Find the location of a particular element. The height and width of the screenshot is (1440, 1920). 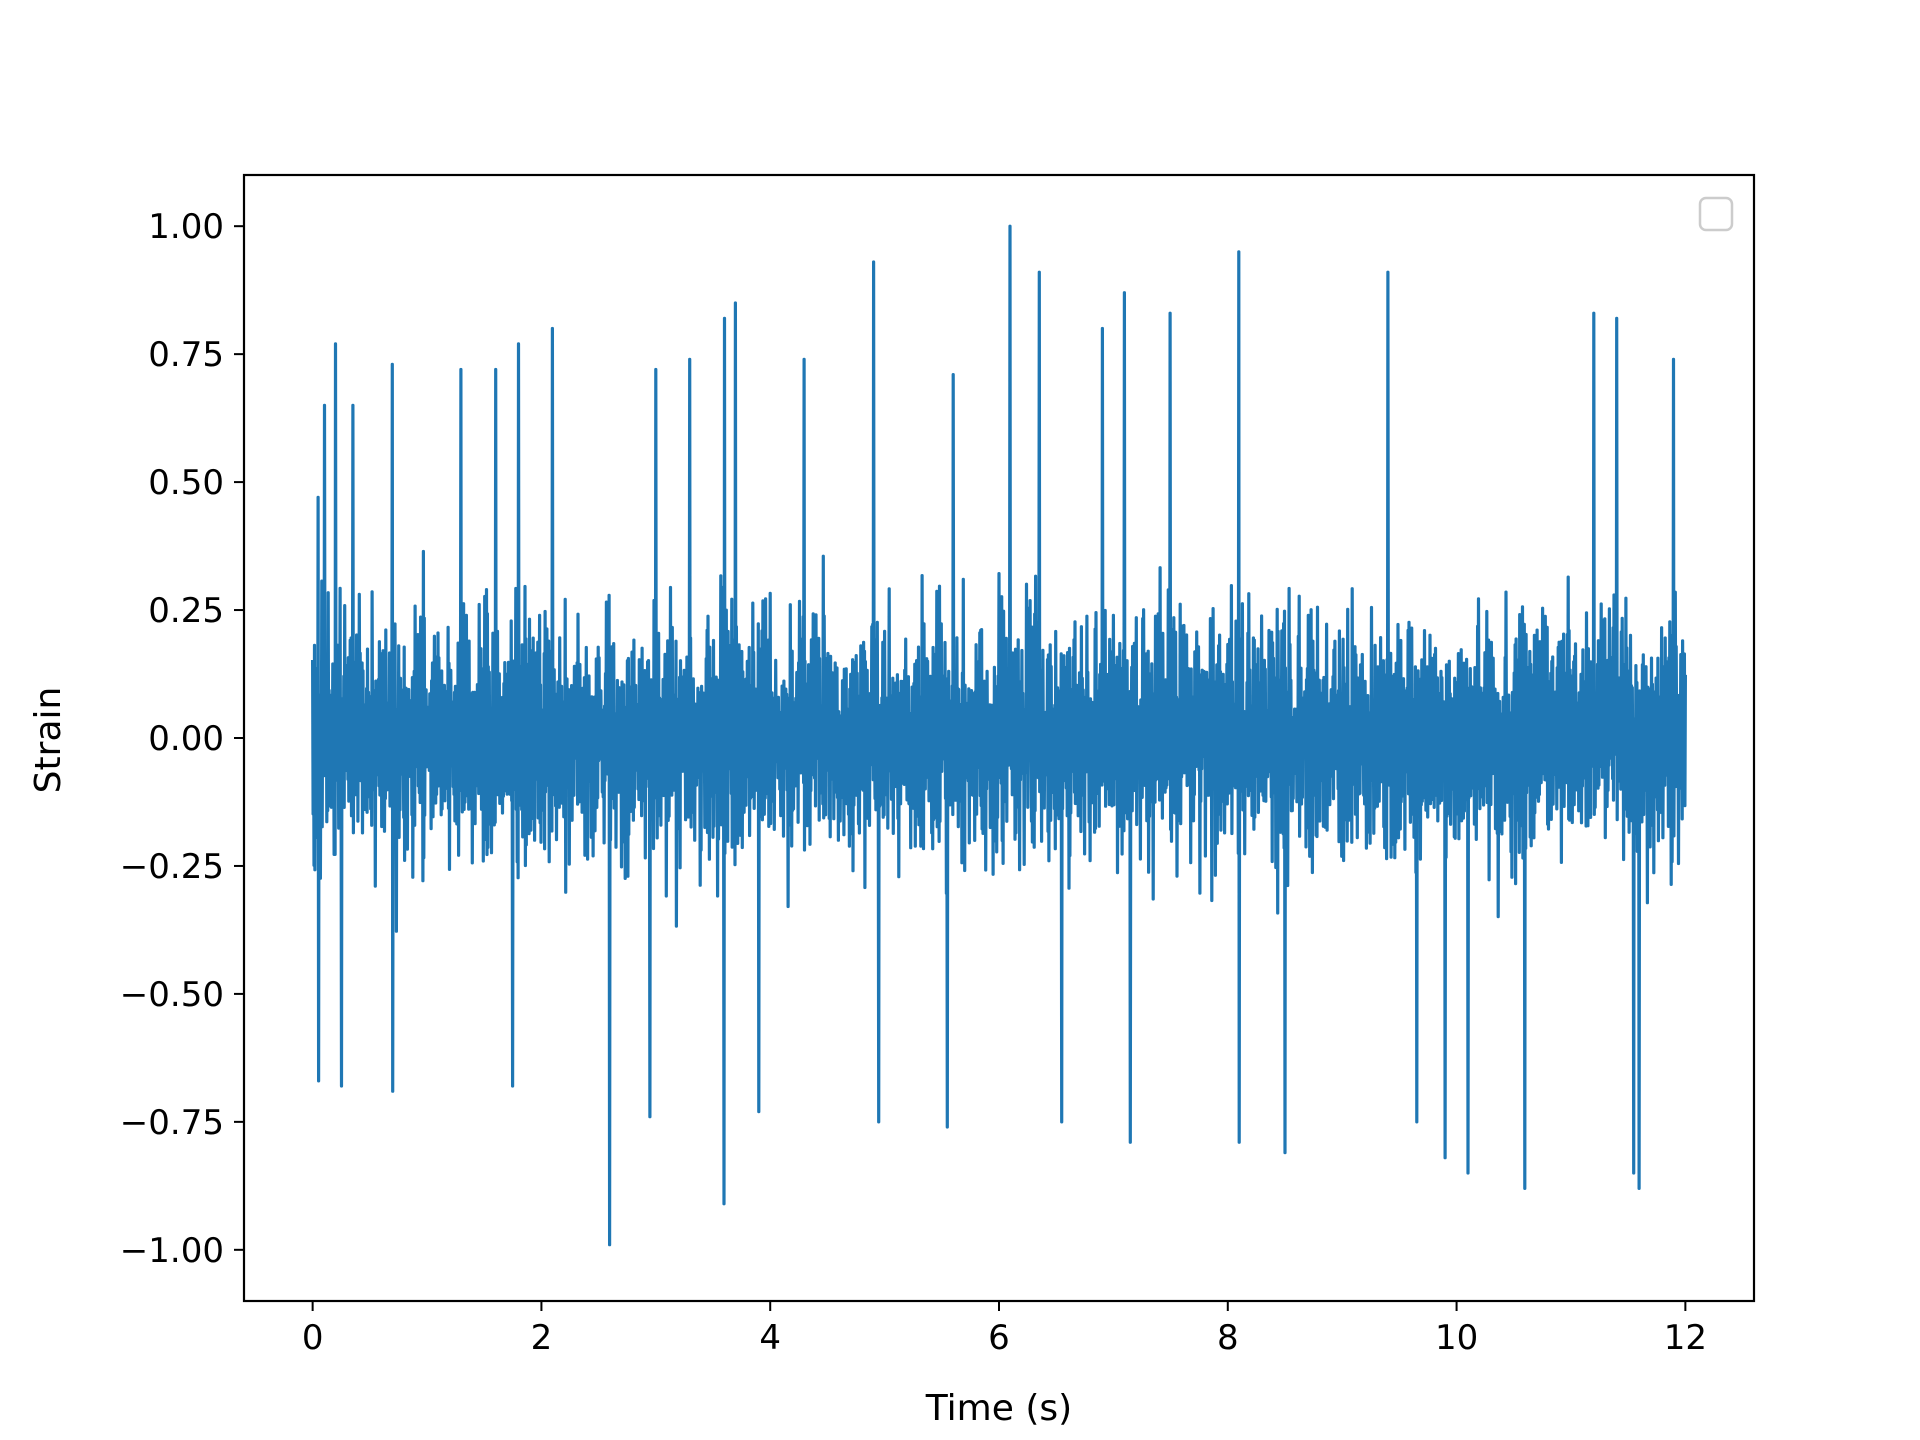

y-tick-label: −0.75 is located at coordinates (172, 1123).